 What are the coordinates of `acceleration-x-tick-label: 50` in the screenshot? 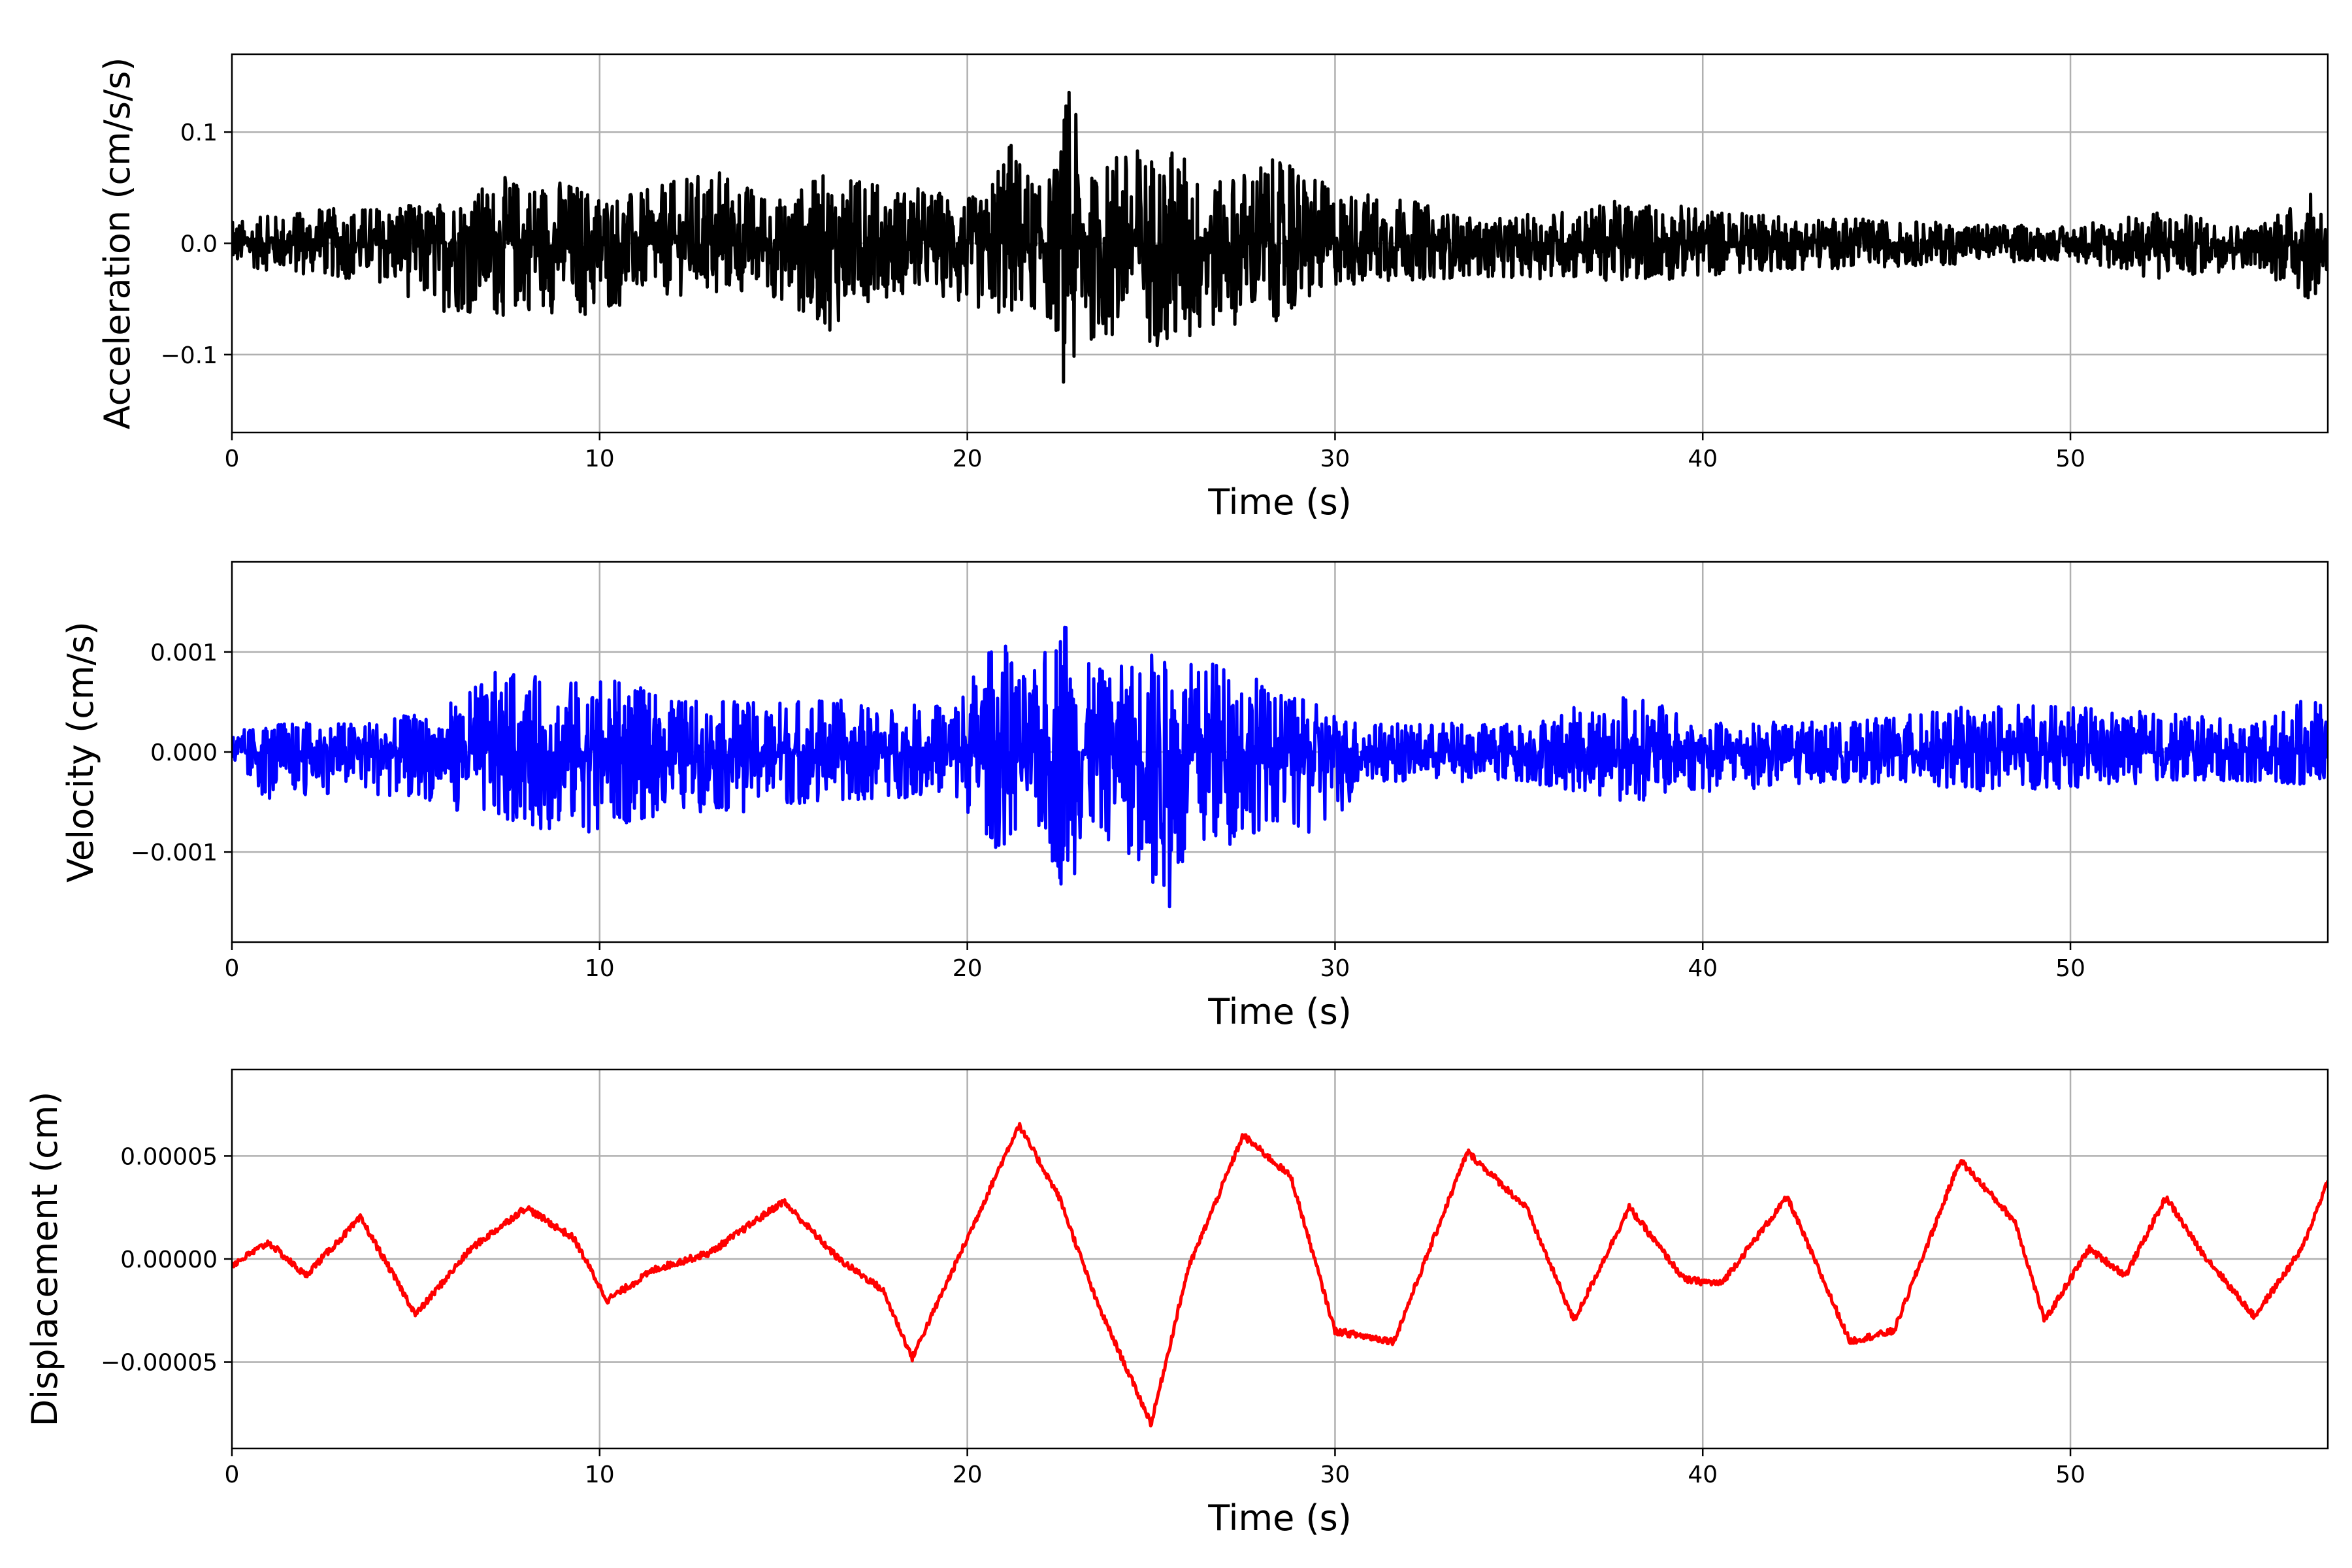 It's located at (2070, 459).